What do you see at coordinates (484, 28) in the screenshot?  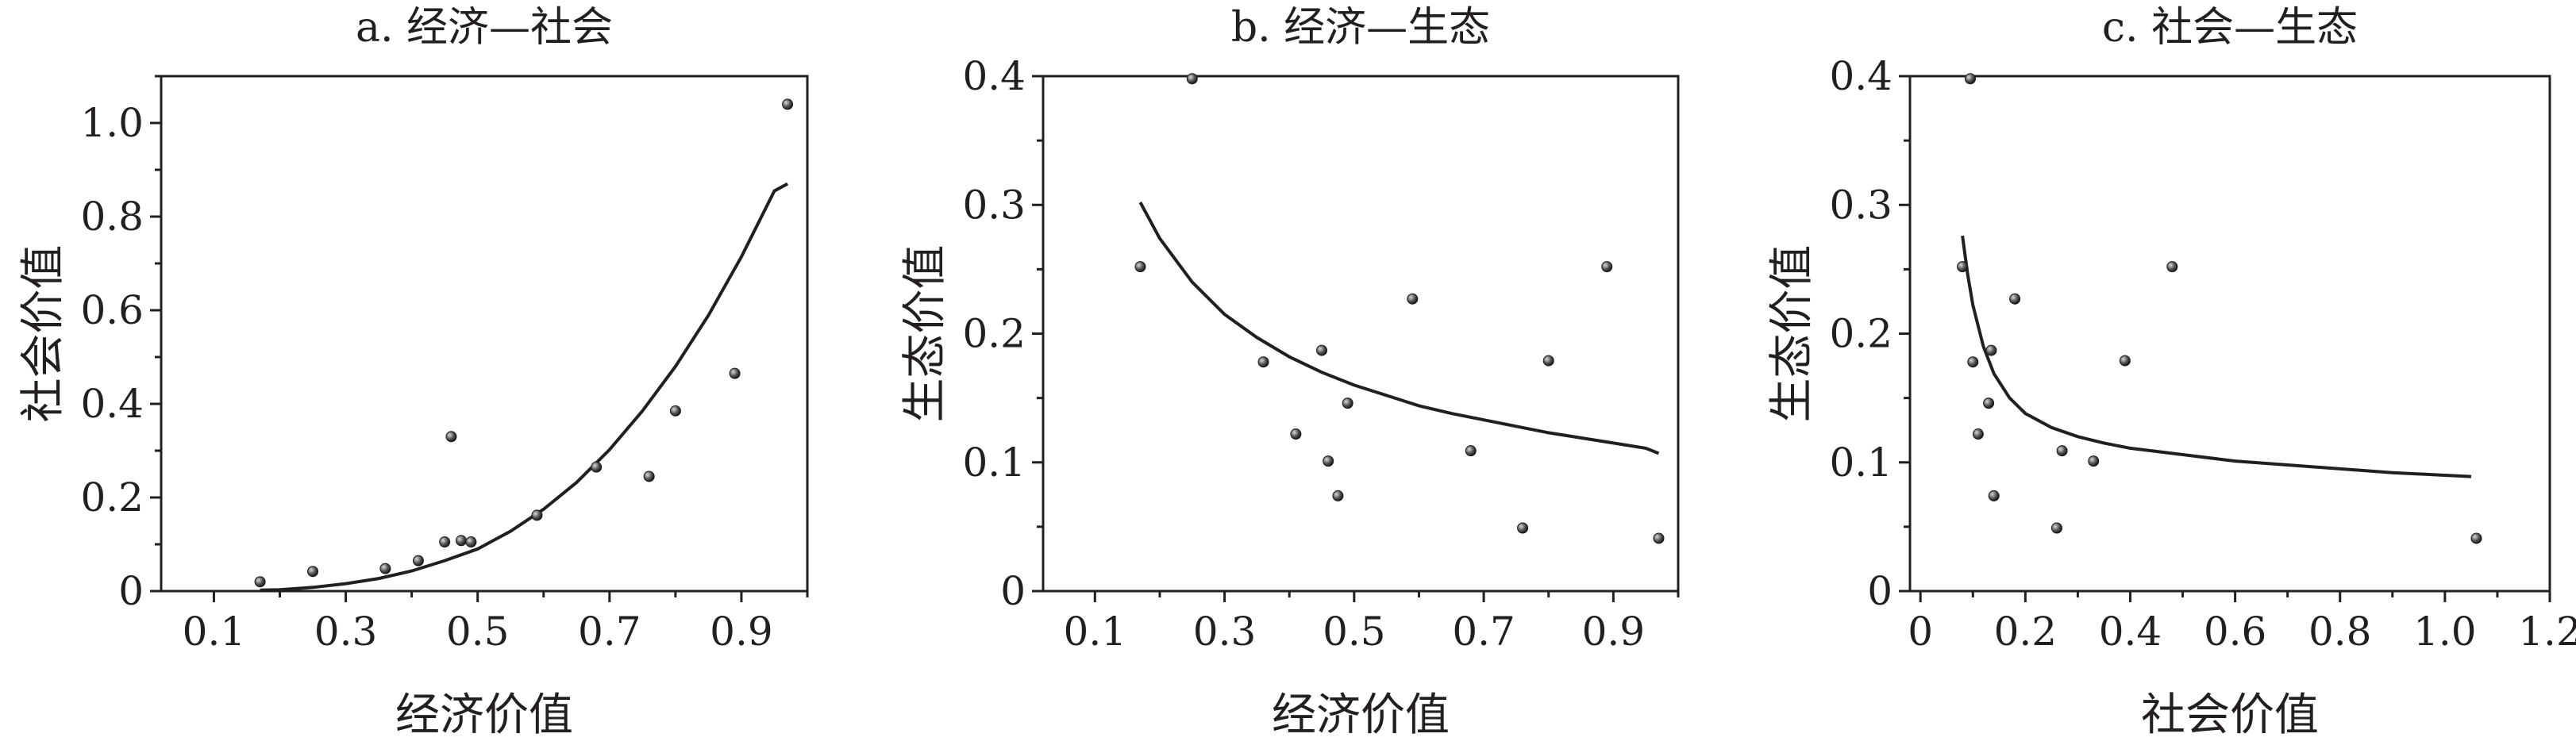 I see `panel-a-title: a. 经济—社会` at bounding box center [484, 28].